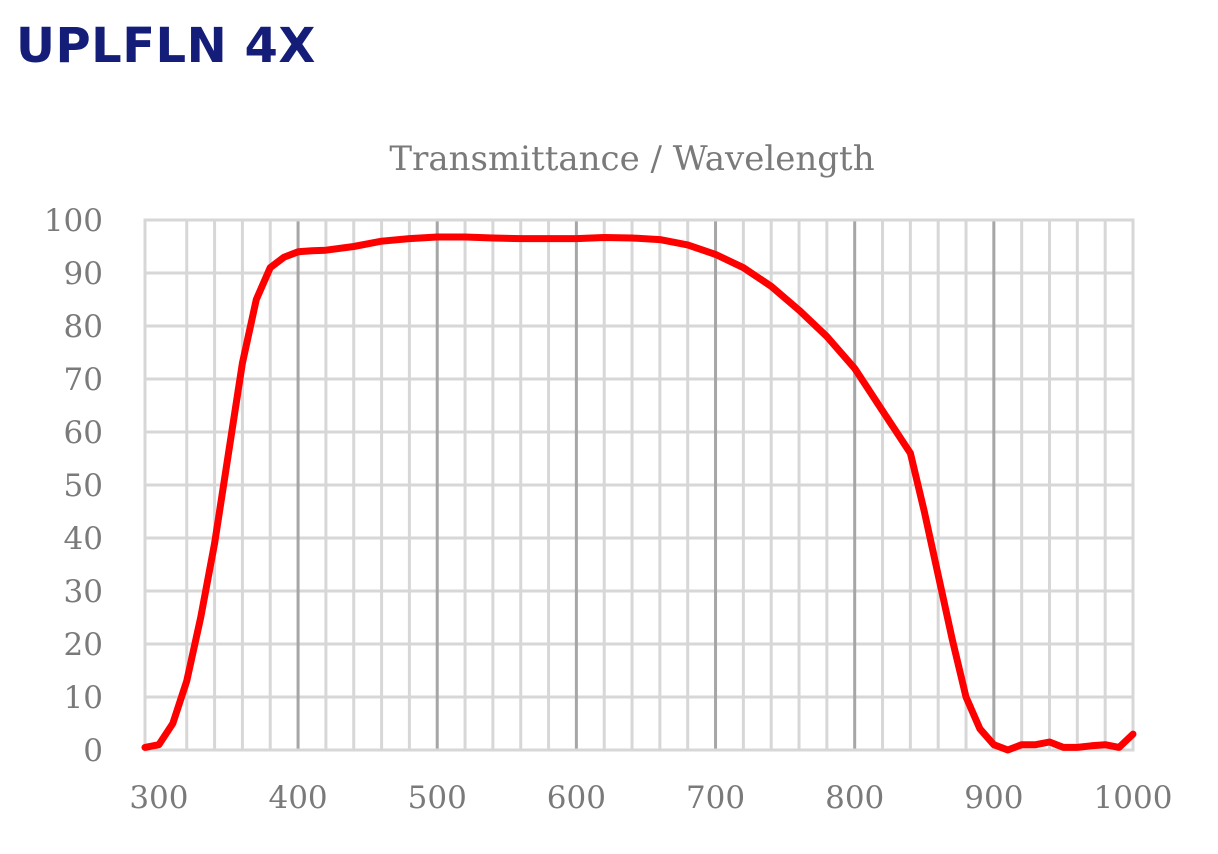  Describe the element at coordinates (93, 751) in the screenshot. I see `y-tick-label: 0` at that location.